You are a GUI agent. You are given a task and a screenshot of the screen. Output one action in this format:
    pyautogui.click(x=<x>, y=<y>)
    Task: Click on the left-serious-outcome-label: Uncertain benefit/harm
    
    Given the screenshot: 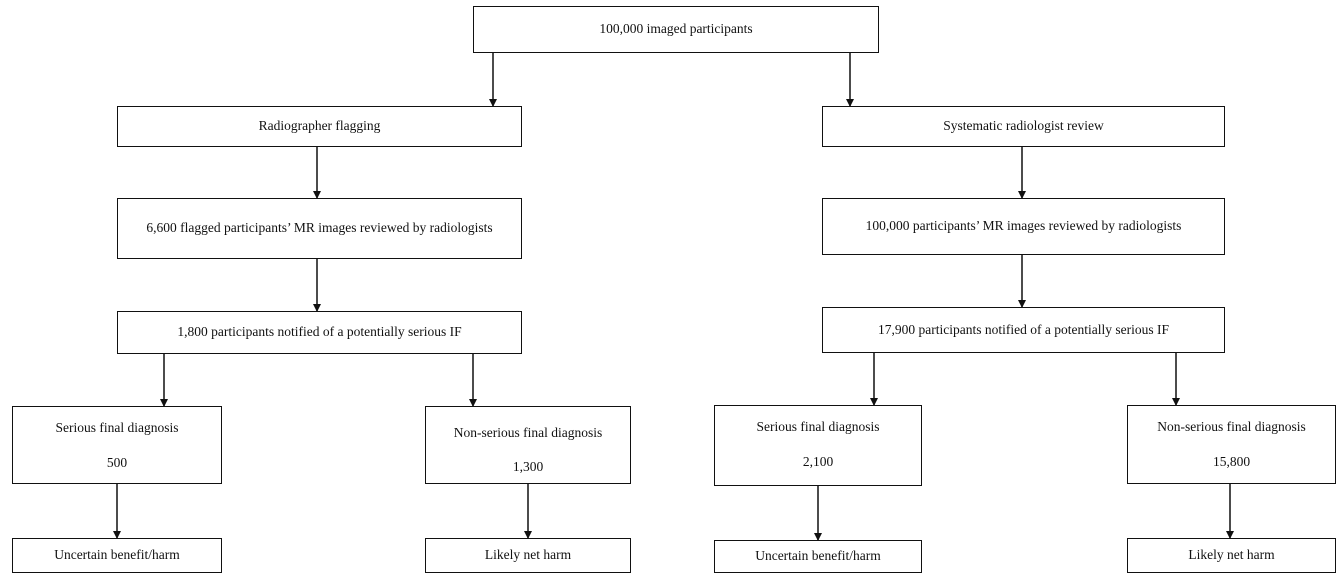 What is the action you would take?
    pyautogui.click(x=117, y=555)
    